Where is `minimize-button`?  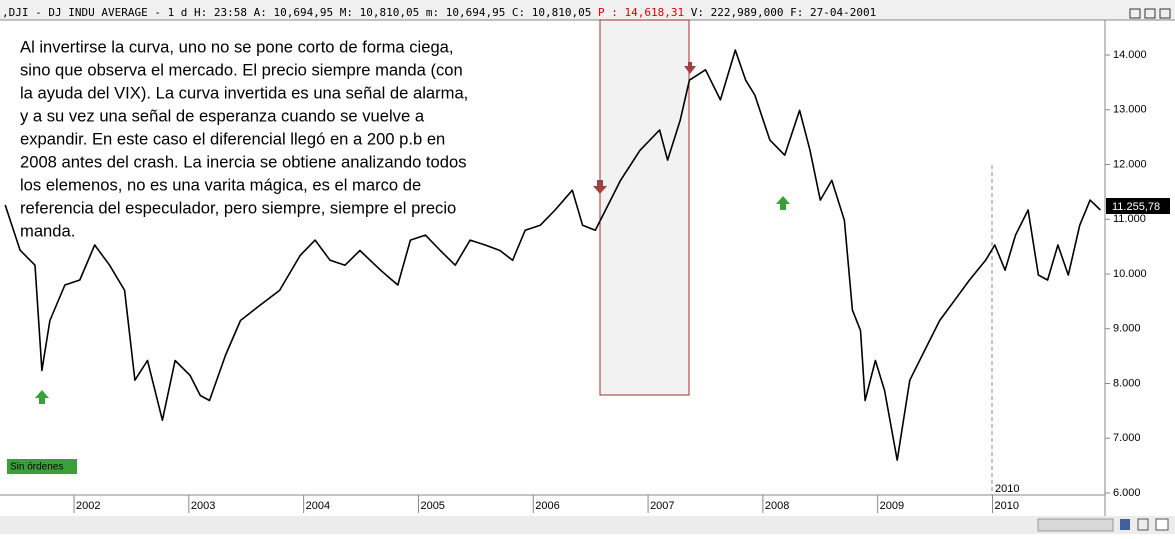
minimize-button is located at coordinates (1135, 13).